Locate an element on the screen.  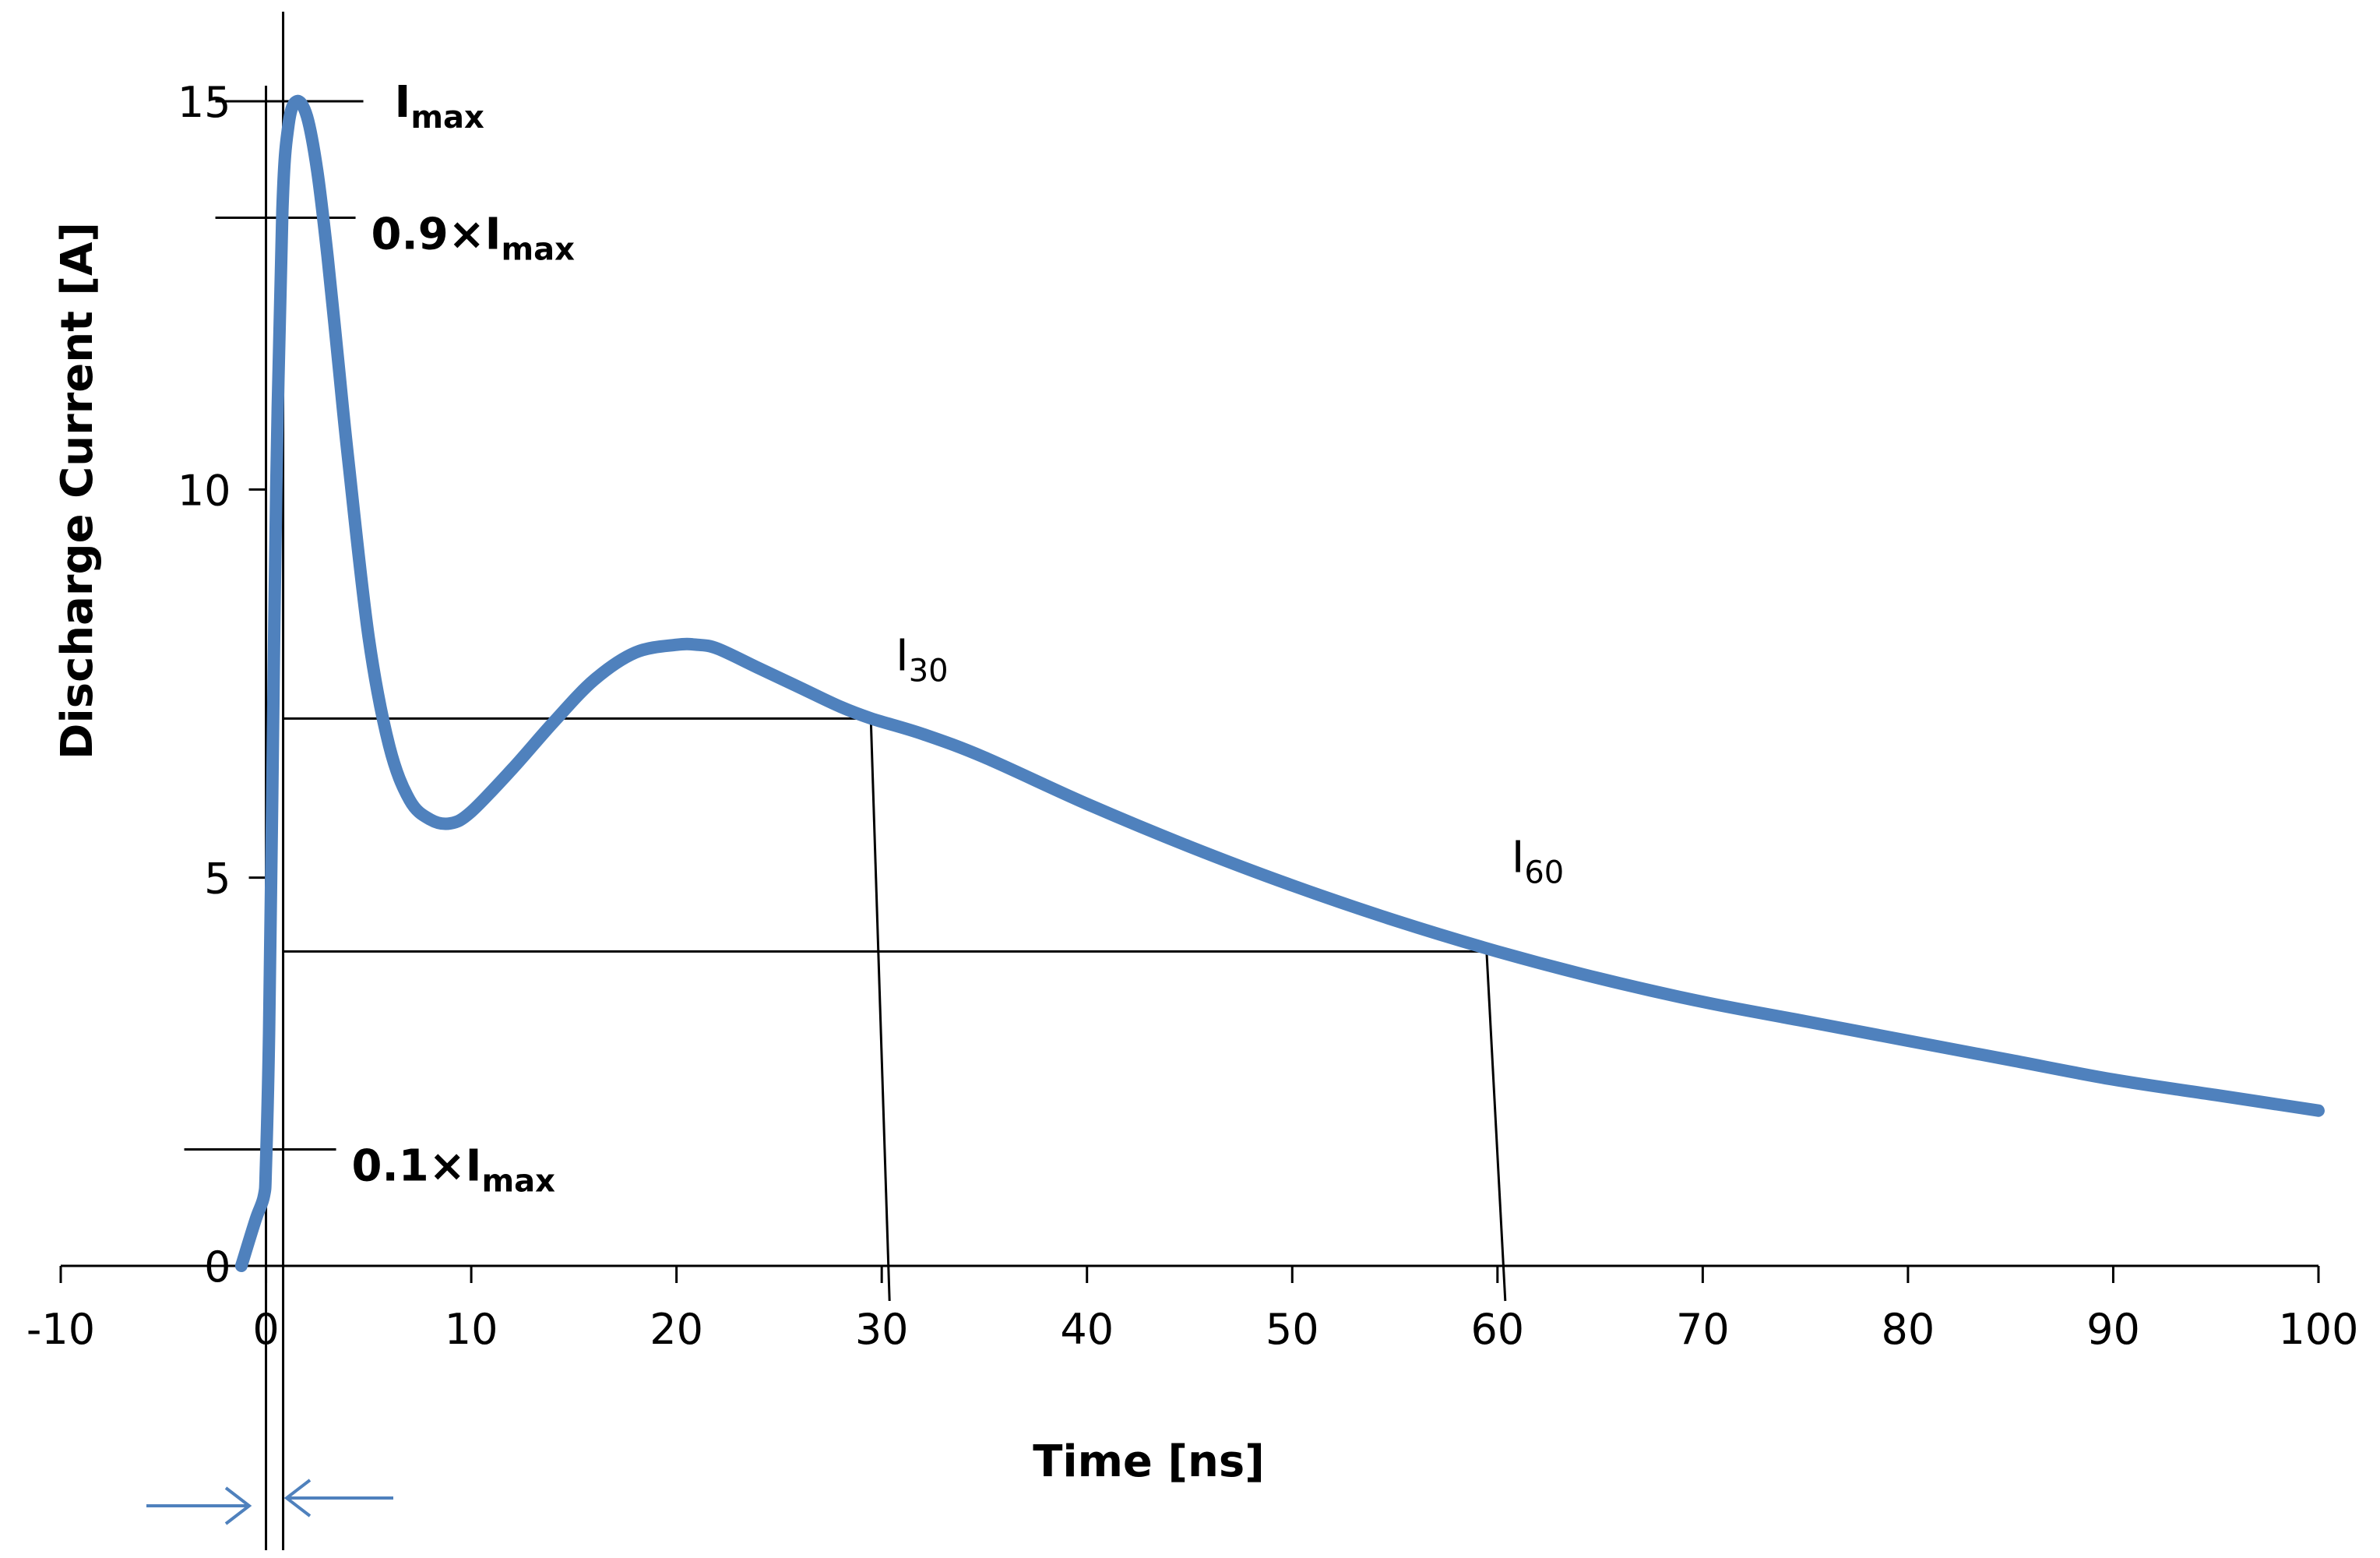
y-tick-label: 5 is located at coordinates (217, 880).